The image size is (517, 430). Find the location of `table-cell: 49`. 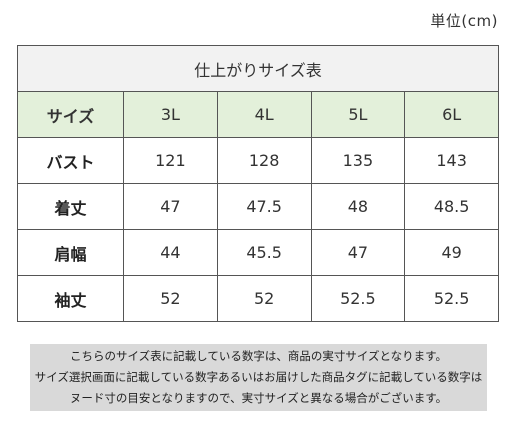

table-cell: 49 is located at coordinates (451, 252).